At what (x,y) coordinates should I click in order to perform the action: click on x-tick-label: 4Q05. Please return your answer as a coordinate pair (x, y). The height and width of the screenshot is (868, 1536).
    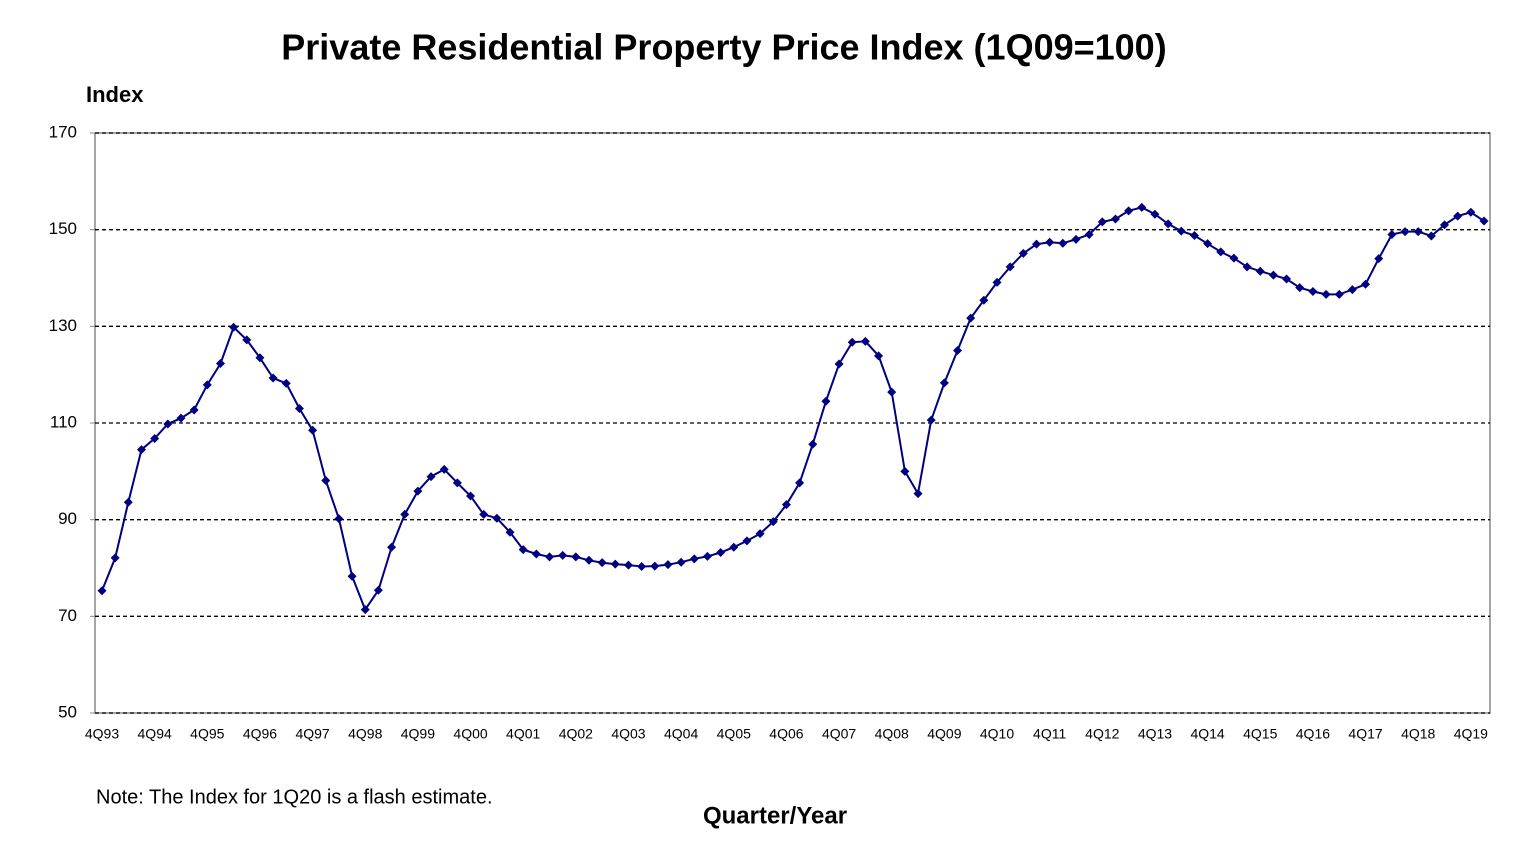
    Looking at the image, I should click on (734, 734).